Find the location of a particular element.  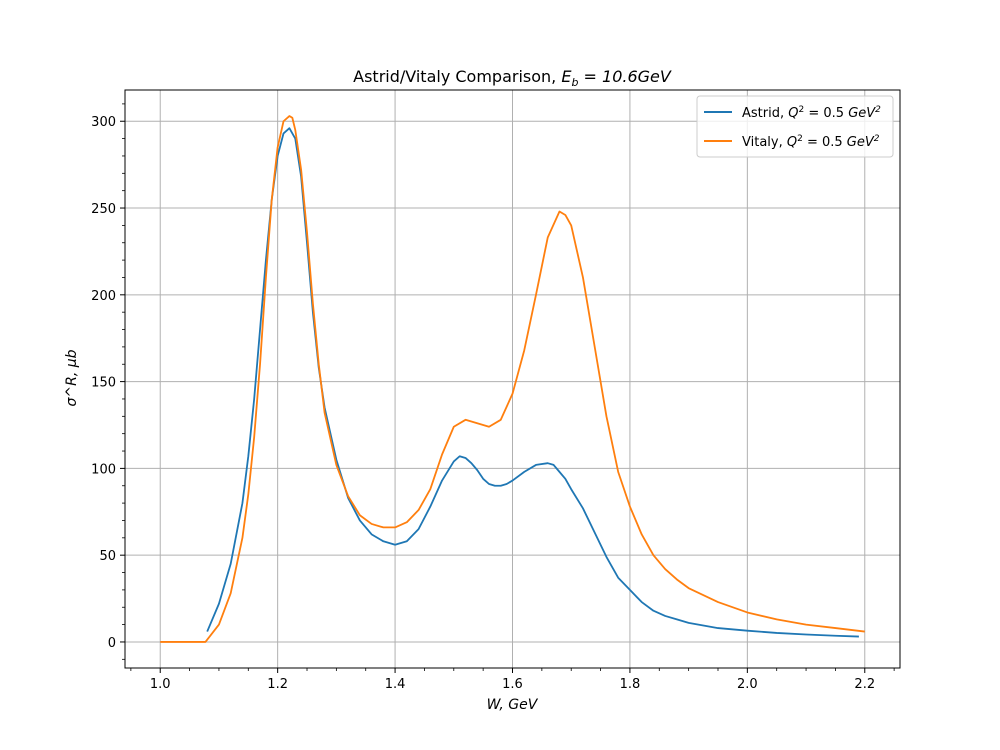

y-axis: 0 50 100 150 200 250 300 is located at coordinates (108, 381).